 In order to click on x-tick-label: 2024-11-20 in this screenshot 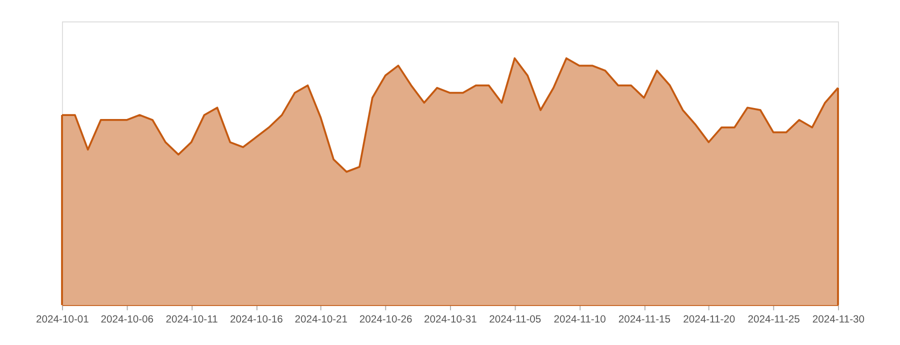, I will do `click(709, 320)`.